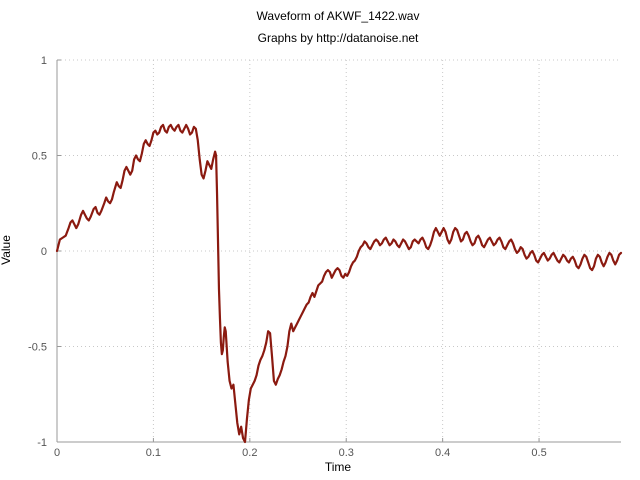  I want to click on x-tick-label: 0.1, so click(153, 453).